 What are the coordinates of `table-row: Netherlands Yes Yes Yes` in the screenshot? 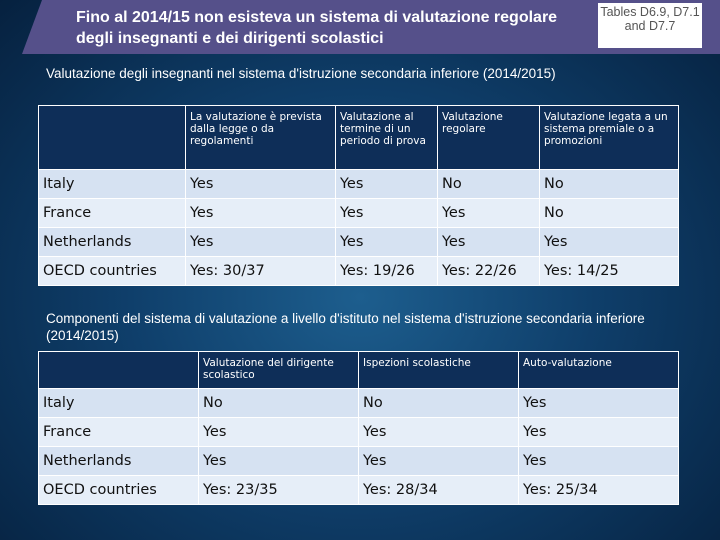 It's located at (358, 461).